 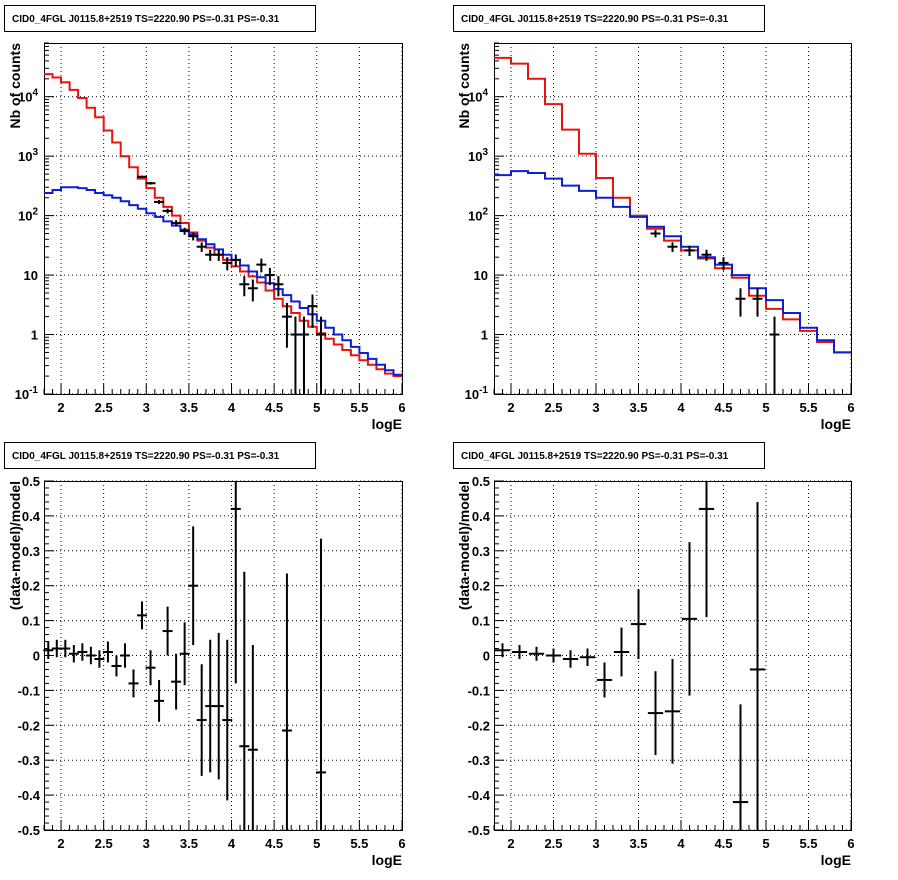 What do you see at coordinates (850, 407) in the screenshot?
I see `x-tick-label: 6` at bounding box center [850, 407].